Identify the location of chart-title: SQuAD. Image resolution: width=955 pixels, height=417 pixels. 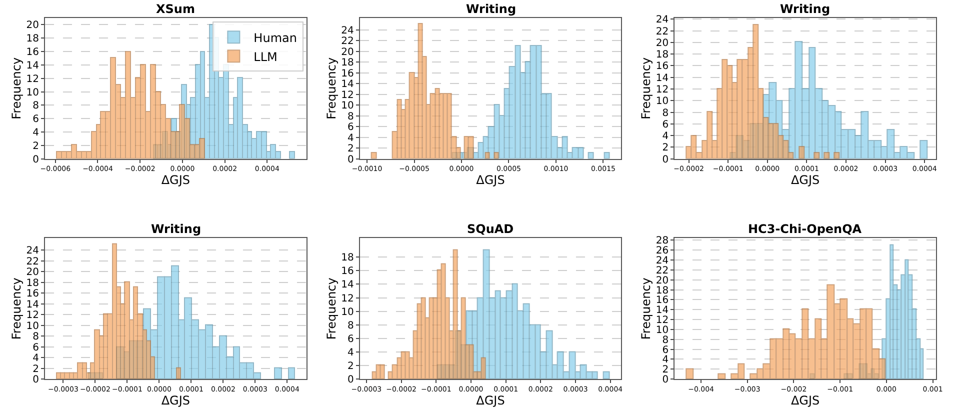
(490, 229).